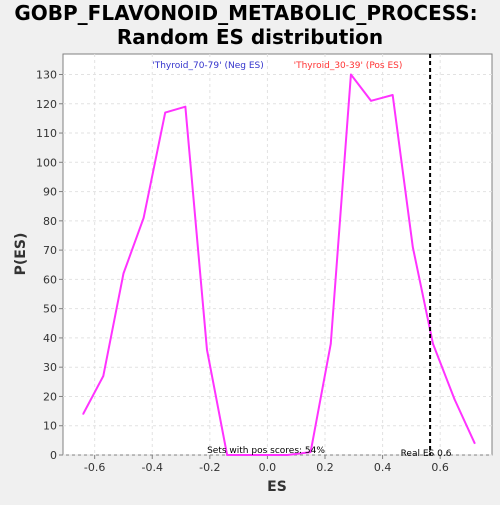 Image resolution: width=500 pixels, height=505 pixels. What do you see at coordinates (50, 338) in the screenshot?
I see `y-tick-label: 40` at bounding box center [50, 338].